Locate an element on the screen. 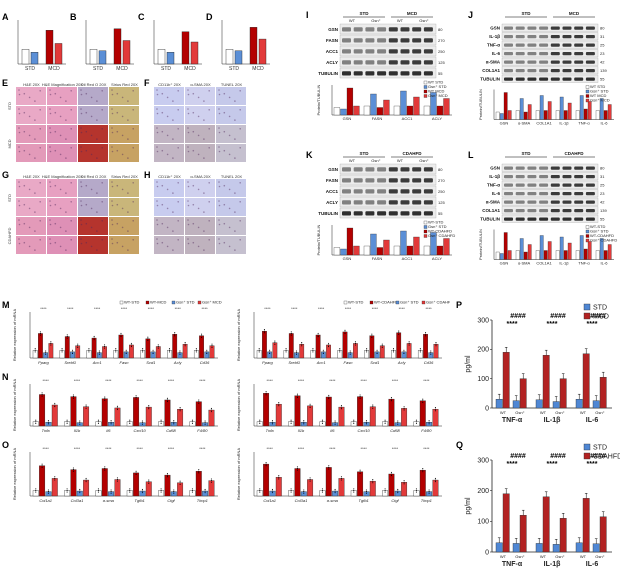 This screenshot has width=622, height=580. x-subtick-label: Gsn⁺ is located at coordinates (599, 556).